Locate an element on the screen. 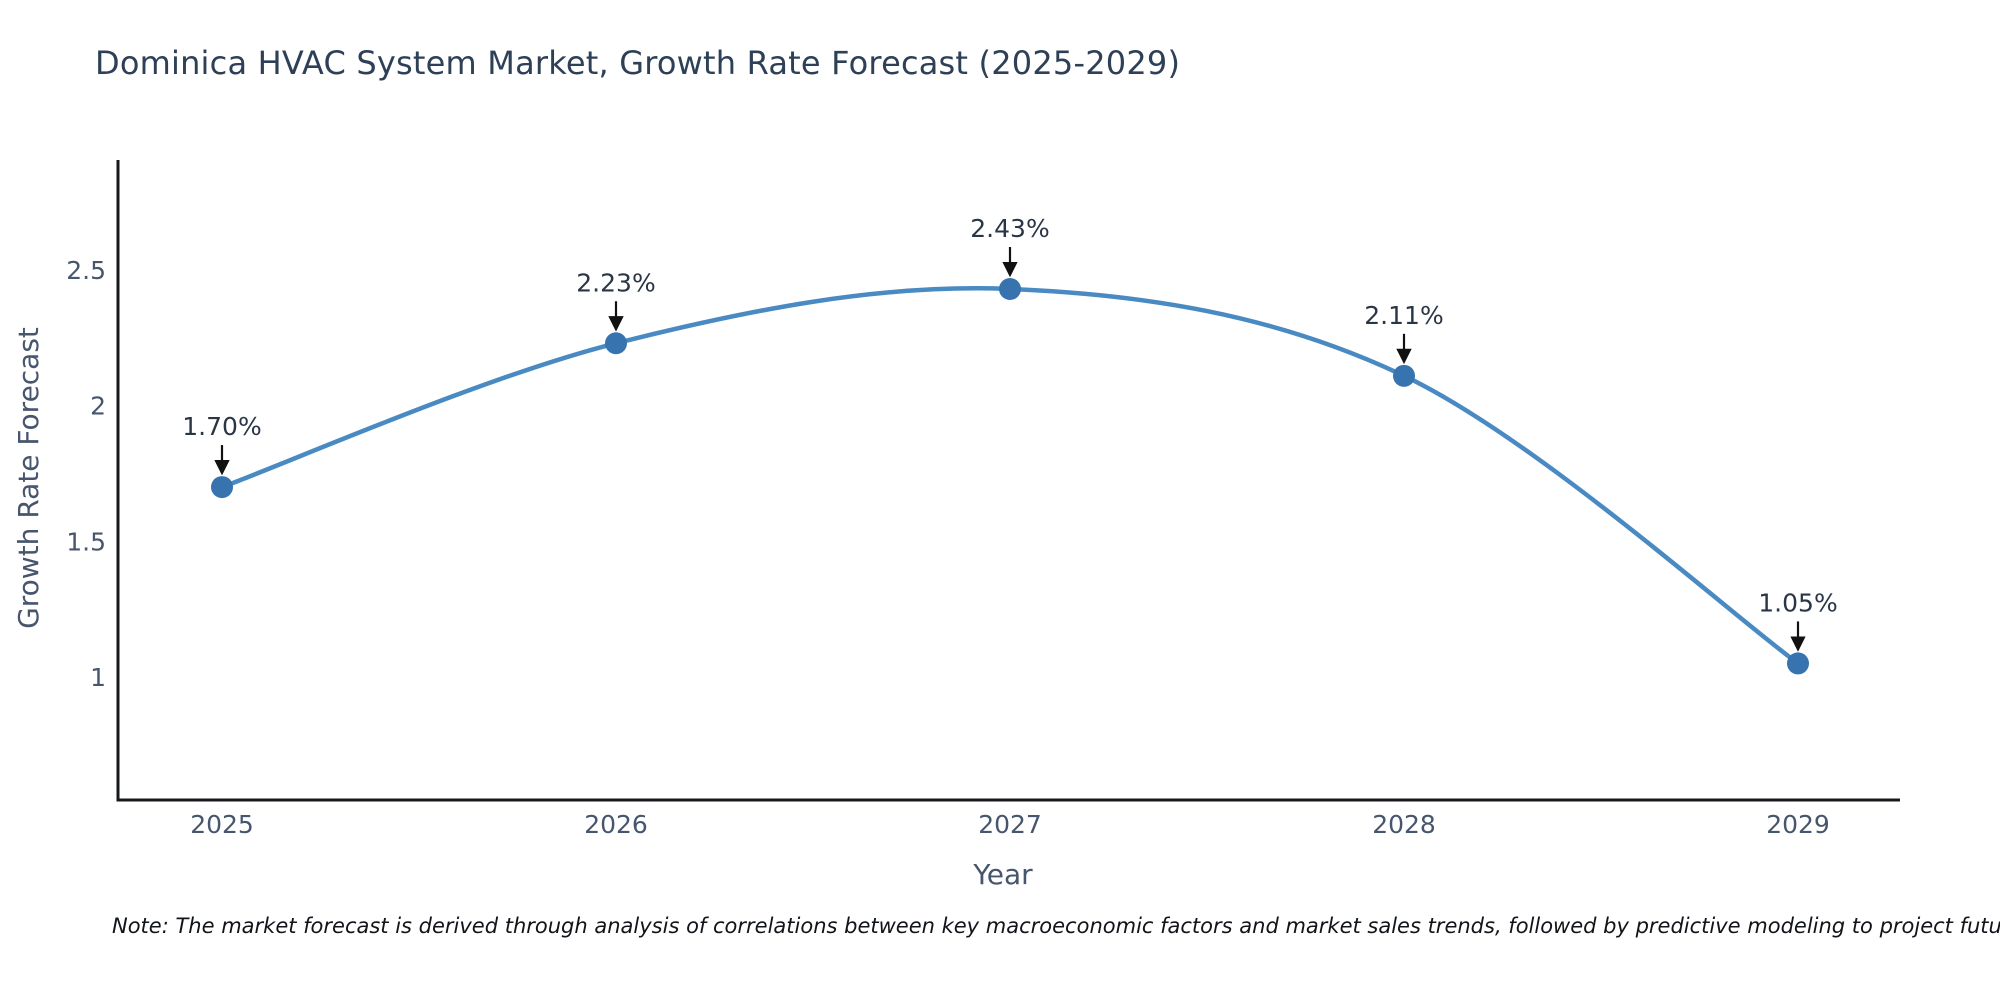 The image size is (2000, 1000). y-tick-label: 2.5 is located at coordinates (86, 270).